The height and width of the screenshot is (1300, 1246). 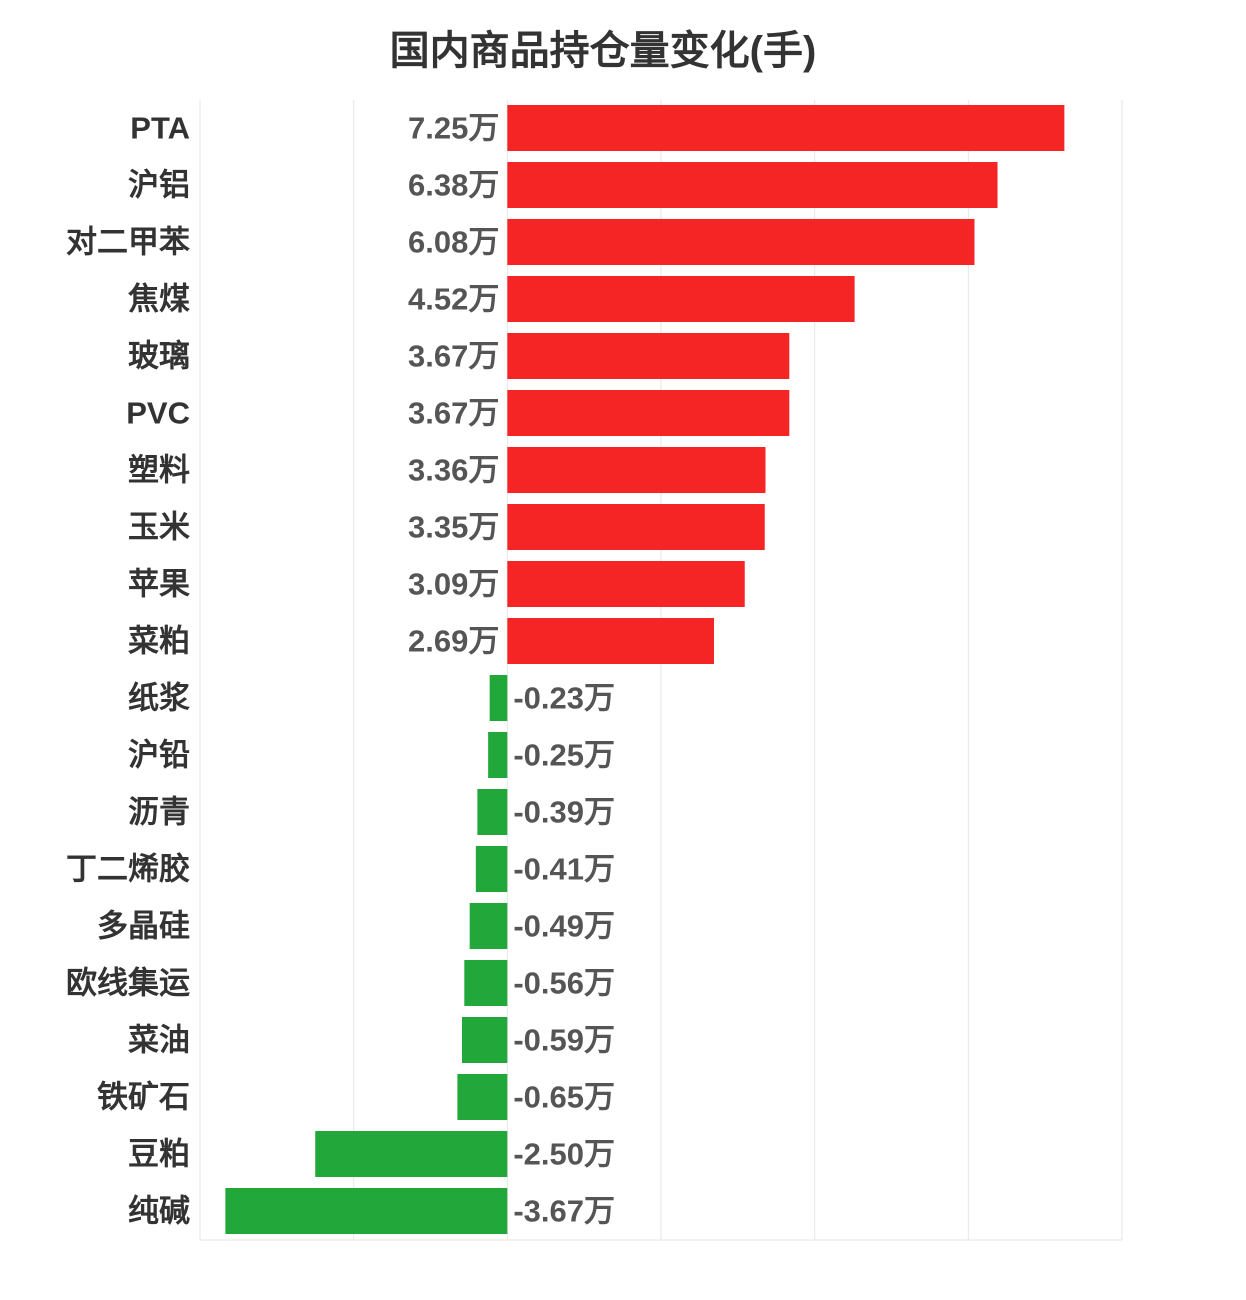 What do you see at coordinates (603, 51) in the screenshot?
I see `chart-title: 国内商品持仓量变化(手)` at bounding box center [603, 51].